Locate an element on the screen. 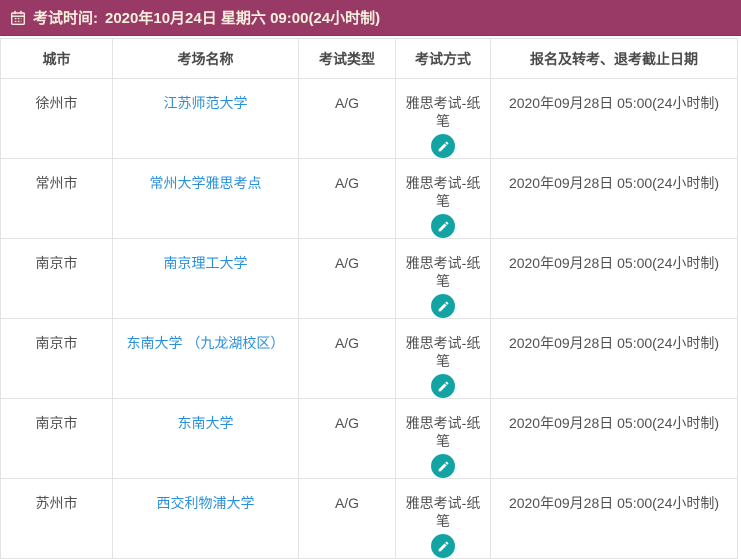 This screenshot has height=559, width=741. column-header-venue: 考场名称 is located at coordinates (205, 58).